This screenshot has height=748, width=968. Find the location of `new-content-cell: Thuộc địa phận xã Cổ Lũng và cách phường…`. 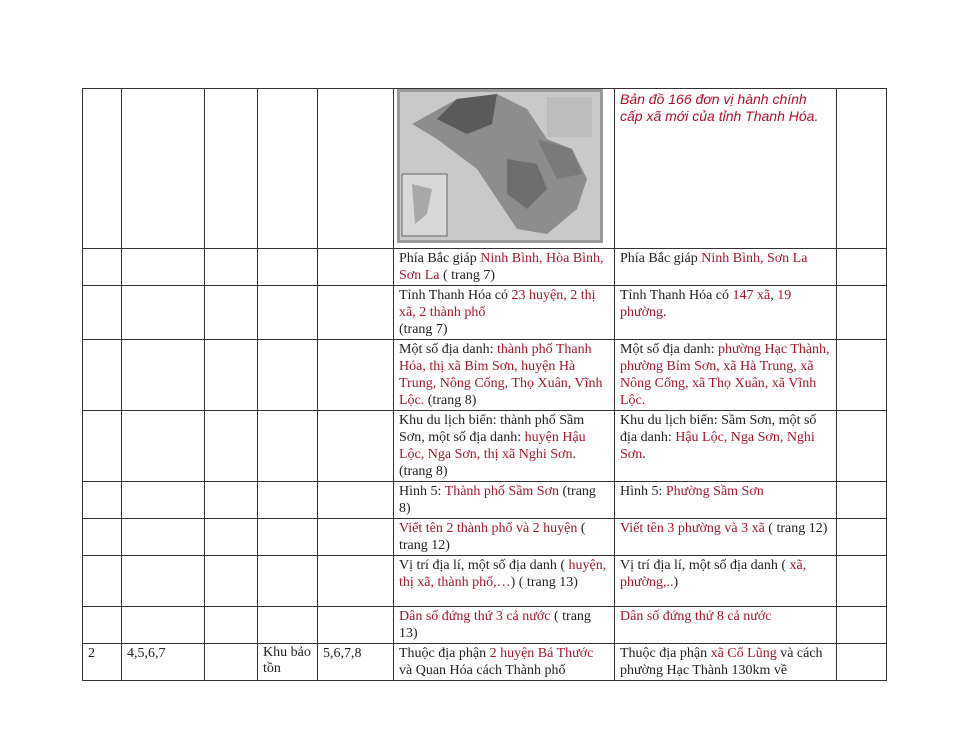

new-content-cell: Thuộc địa phận xã Cổ Lũng và cách phường… is located at coordinates (725, 662).